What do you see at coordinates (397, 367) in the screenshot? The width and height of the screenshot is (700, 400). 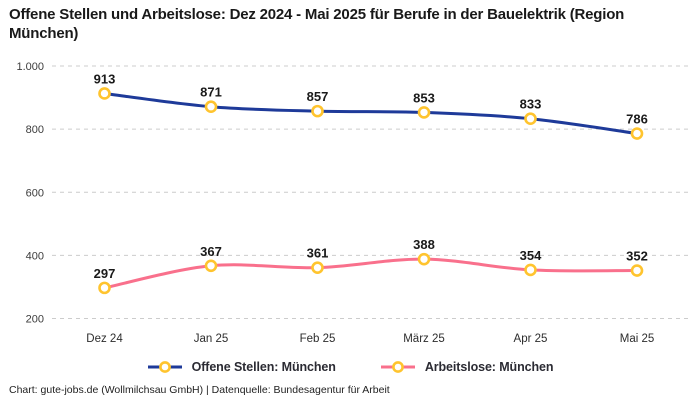 I see `legend-swatch-arbeitslose-icon` at bounding box center [397, 367].